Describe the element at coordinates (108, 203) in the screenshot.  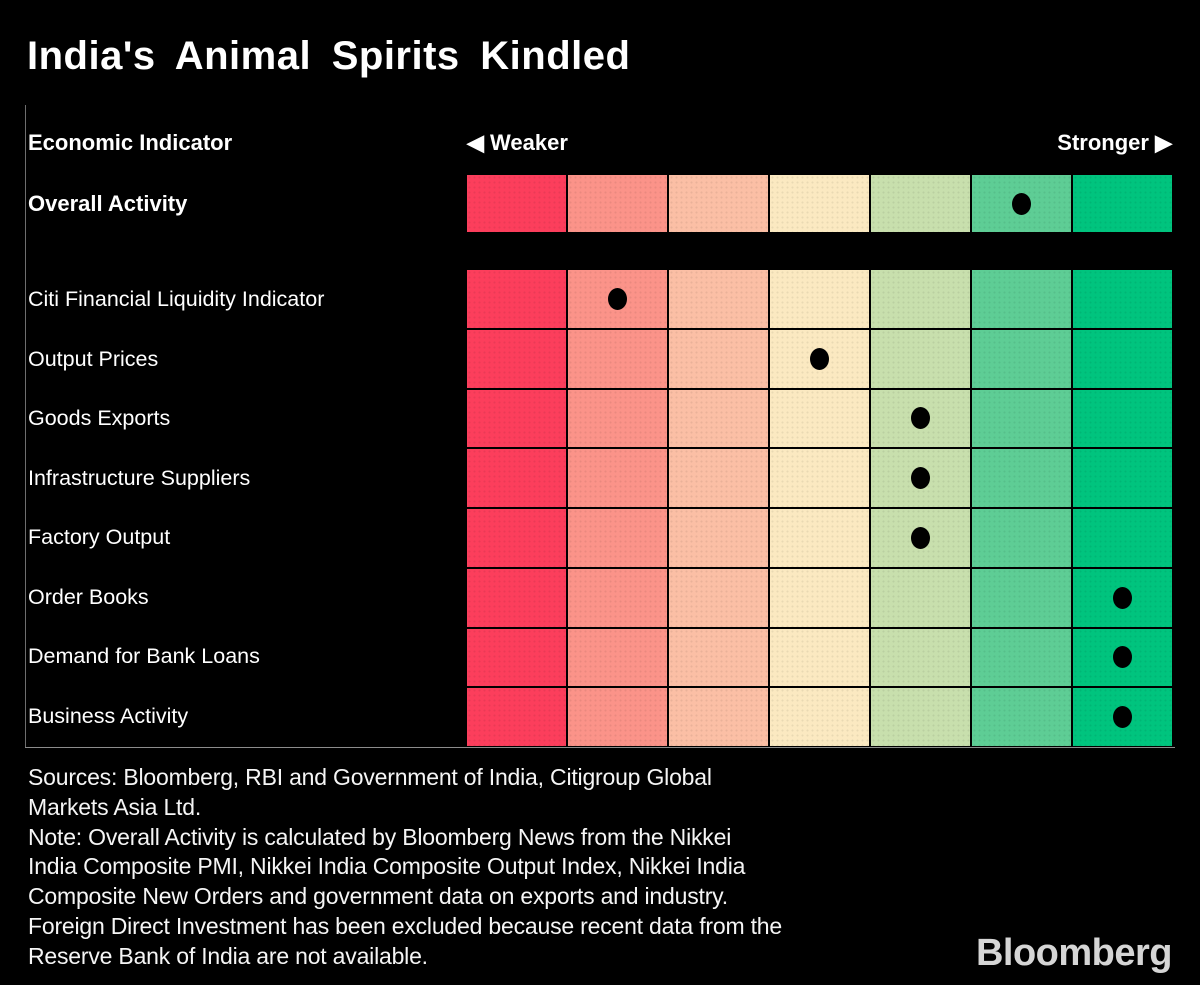
I see `overall-activity-label: Overall Activity` at that location.